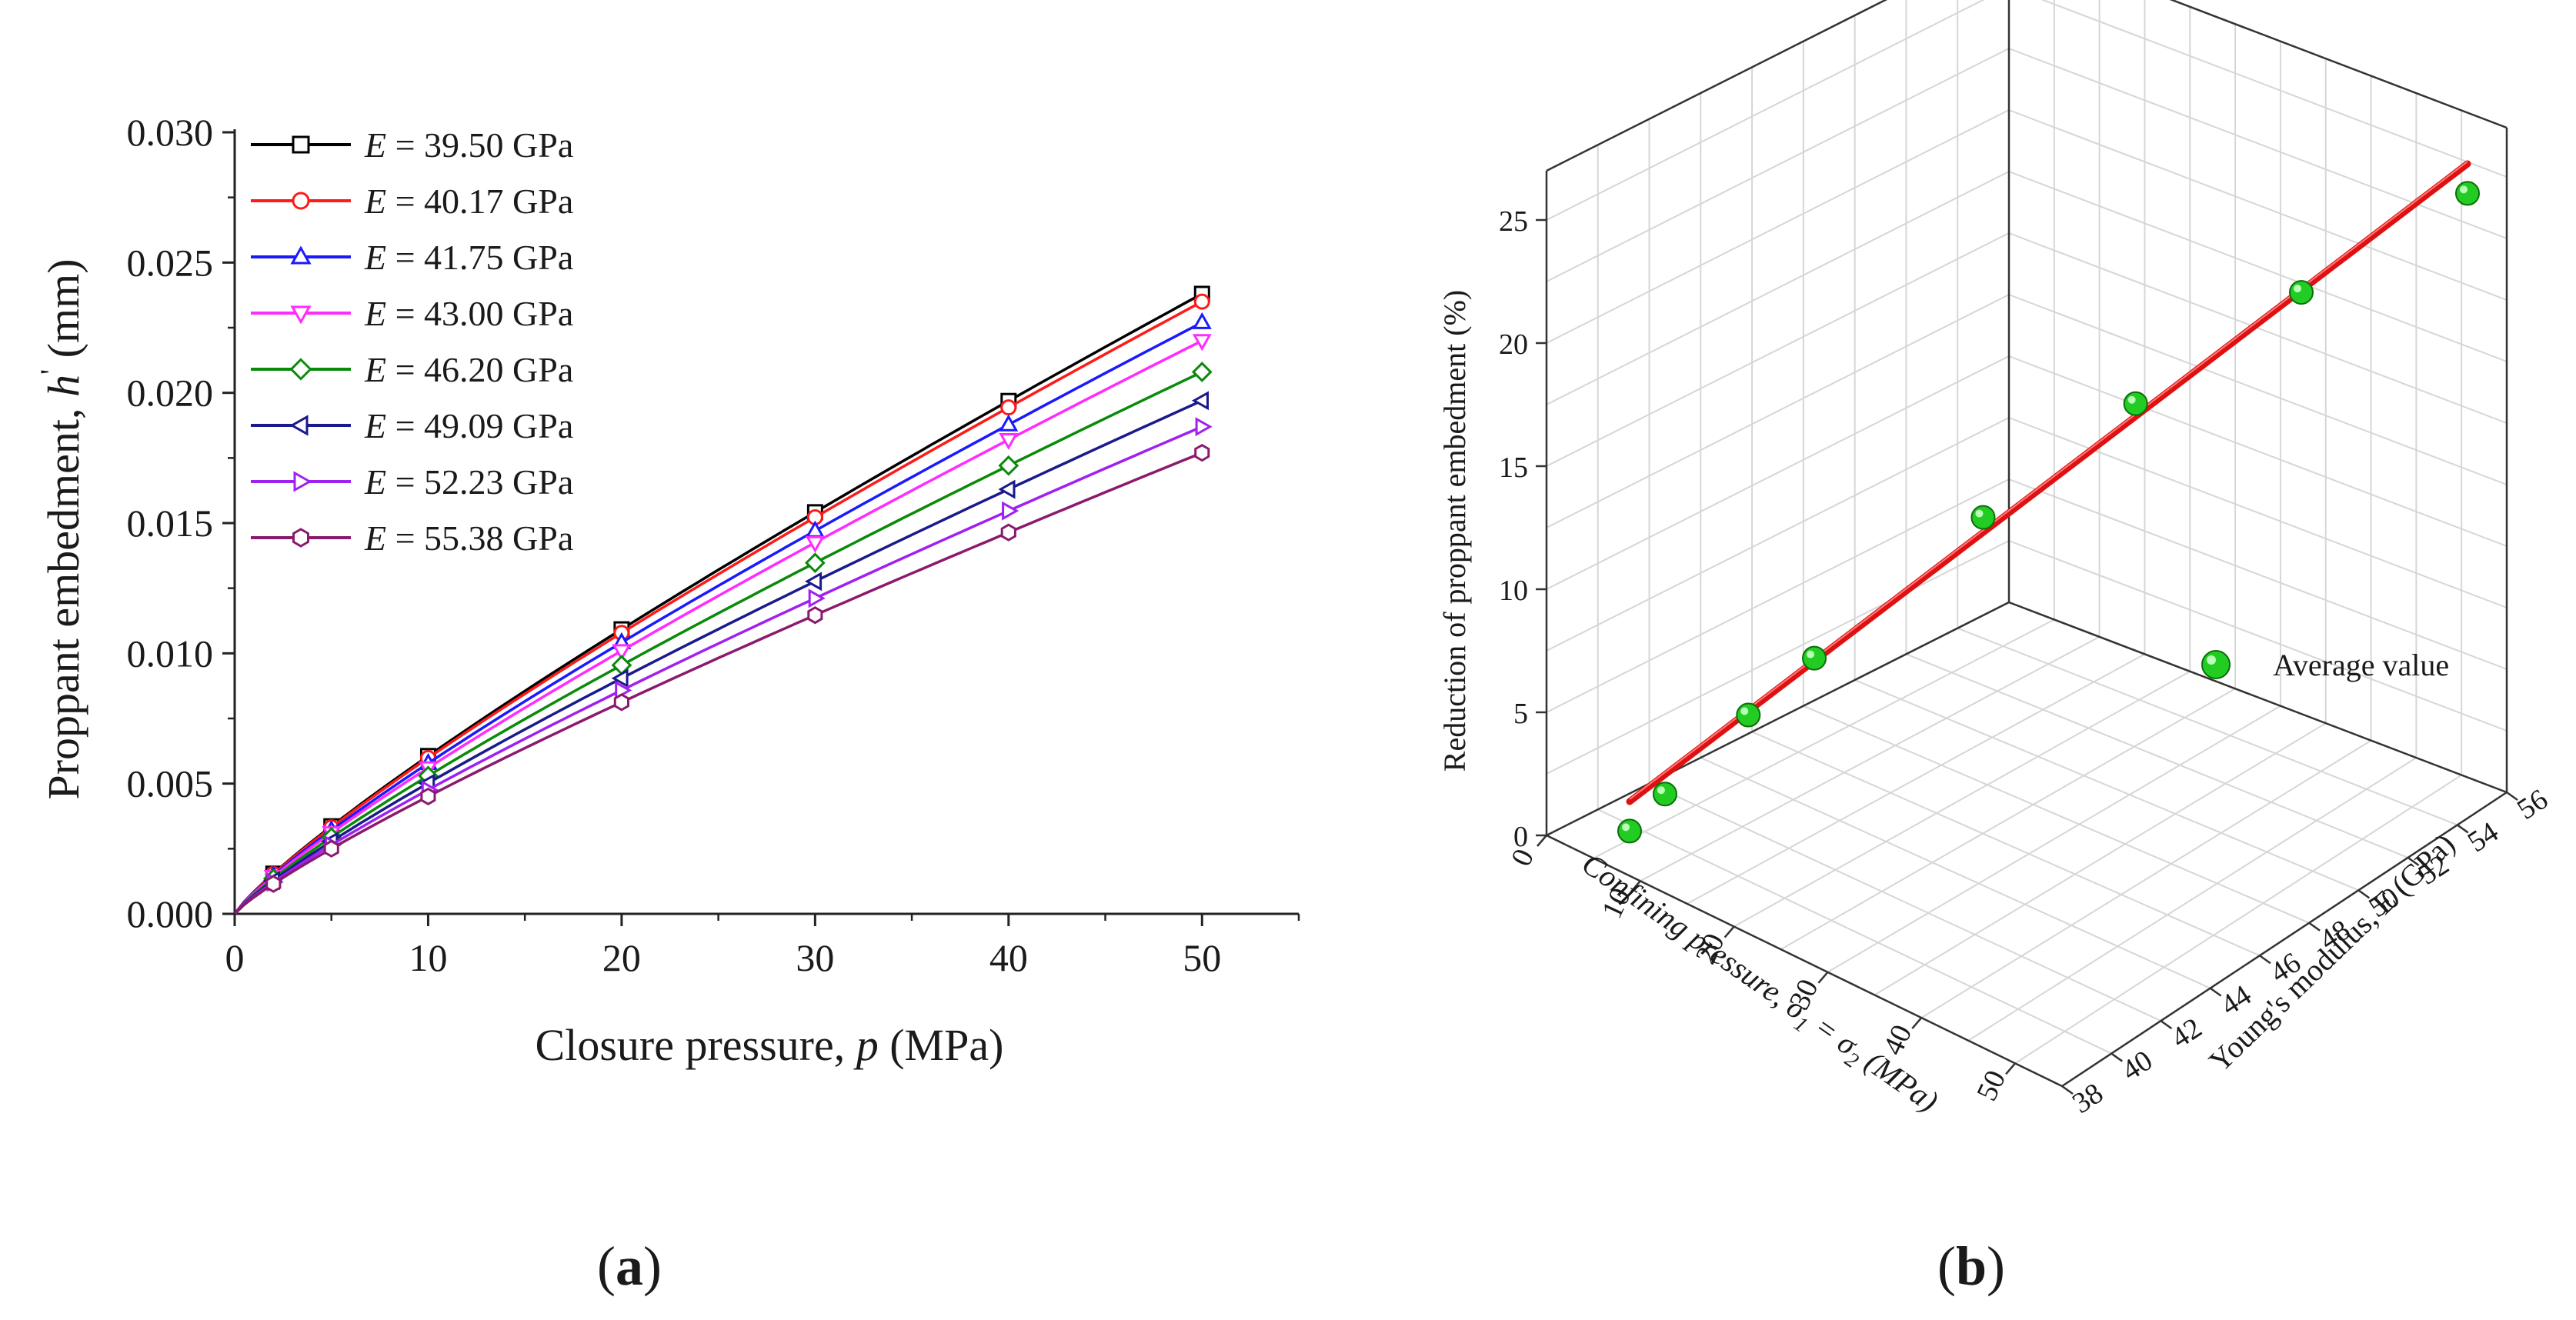 The image size is (2576, 1320). I want to click on a-x-axis-label: Closure pressure, p (MPa), so click(770, 1045).